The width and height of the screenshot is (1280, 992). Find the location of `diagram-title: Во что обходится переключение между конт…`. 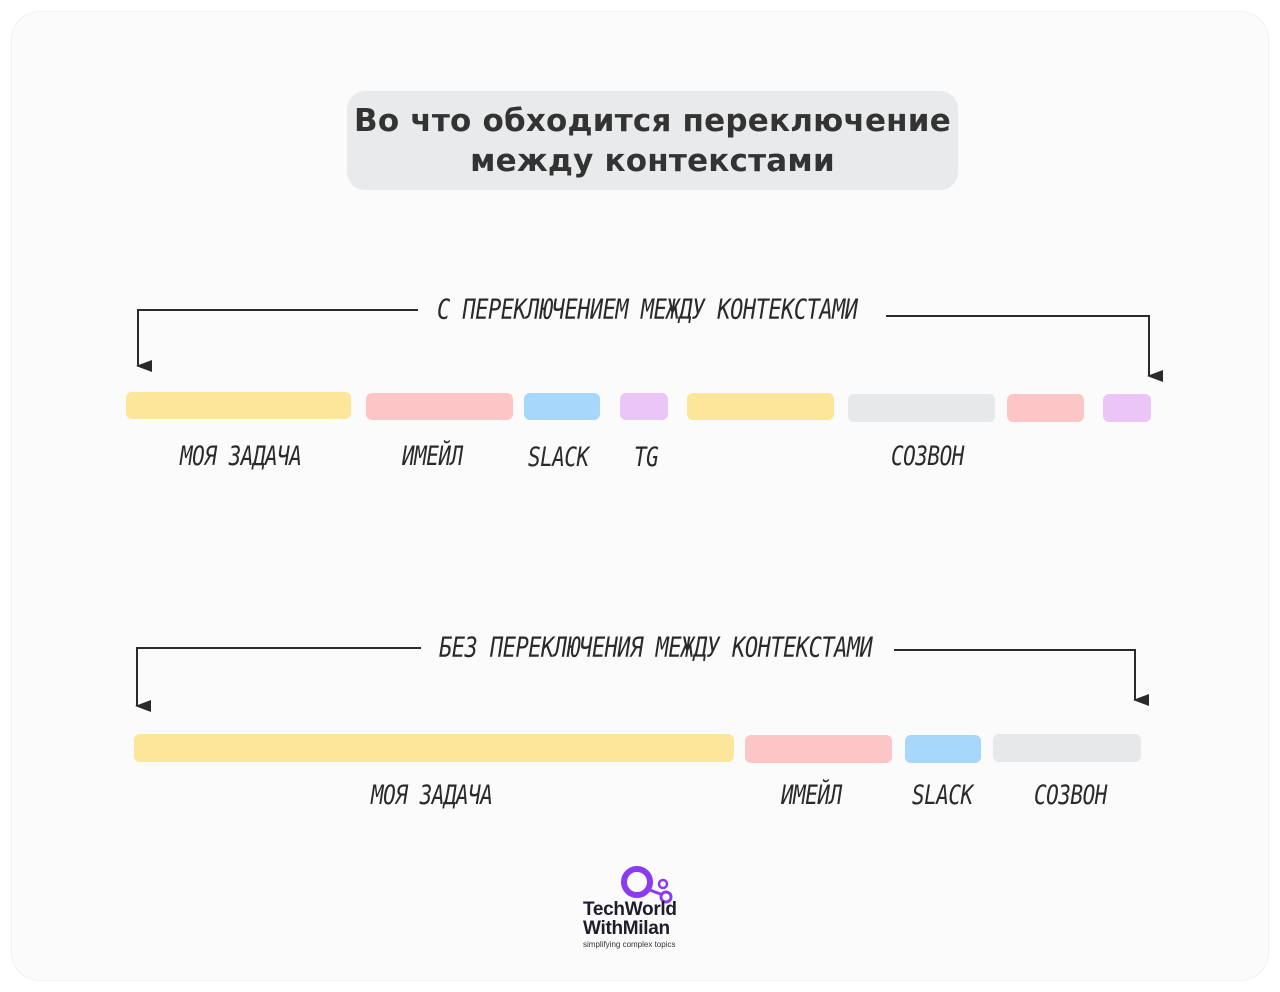

diagram-title: Во что обходится переключение между конт… is located at coordinates (652, 140).